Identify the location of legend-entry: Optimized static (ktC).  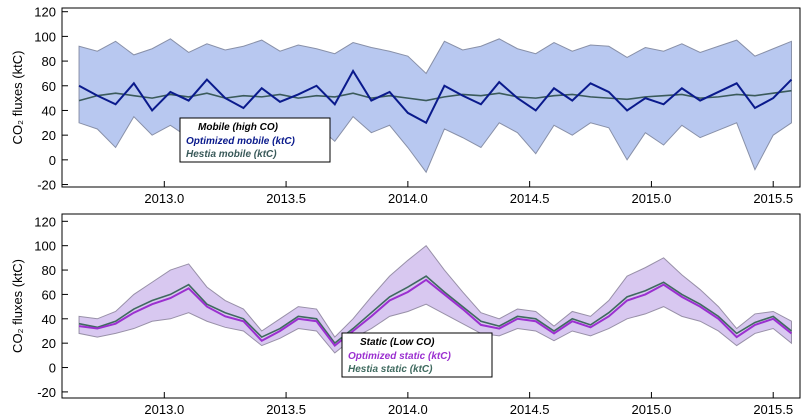
(399, 356).